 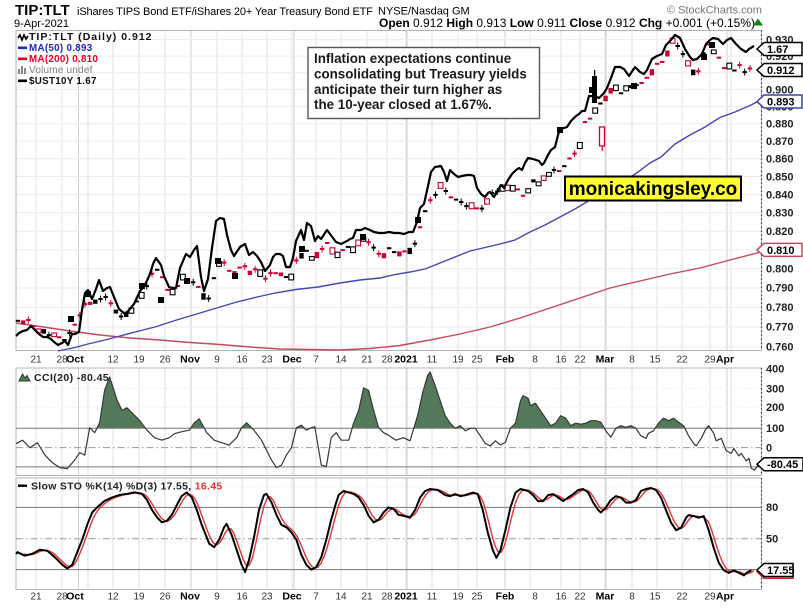 What do you see at coordinates (782, 465) in the screenshot?
I see `svg-text: -80.45` at bounding box center [782, 465].